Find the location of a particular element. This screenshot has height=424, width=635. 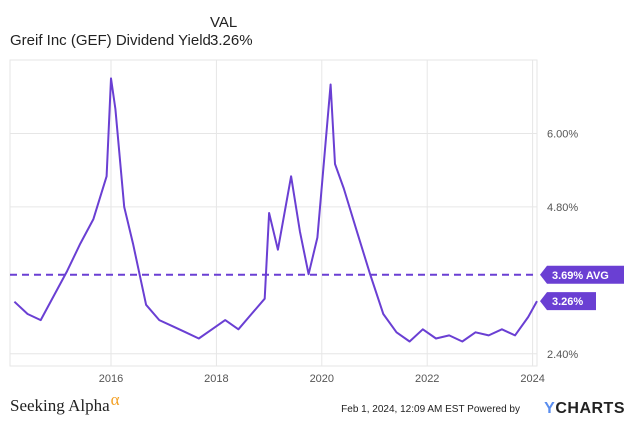

last-value-badge-label: 3.26% is located at coordinates (567, 302).